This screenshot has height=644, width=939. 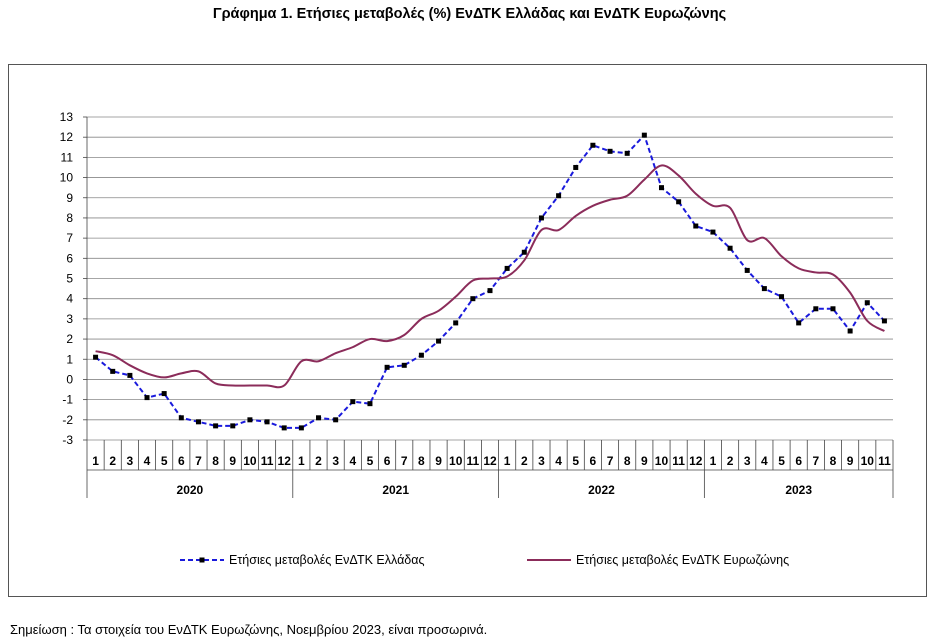 I want to click on y-tick-label: 4, so click(x=69, y=299).